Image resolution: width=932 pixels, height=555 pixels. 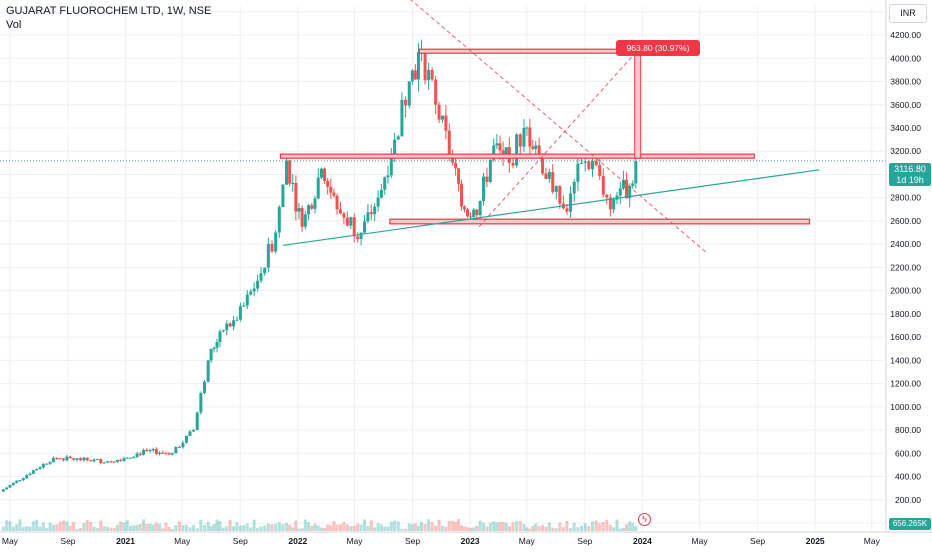 I want to click on time-tick-label: 2023, so click(x=470, y=541).